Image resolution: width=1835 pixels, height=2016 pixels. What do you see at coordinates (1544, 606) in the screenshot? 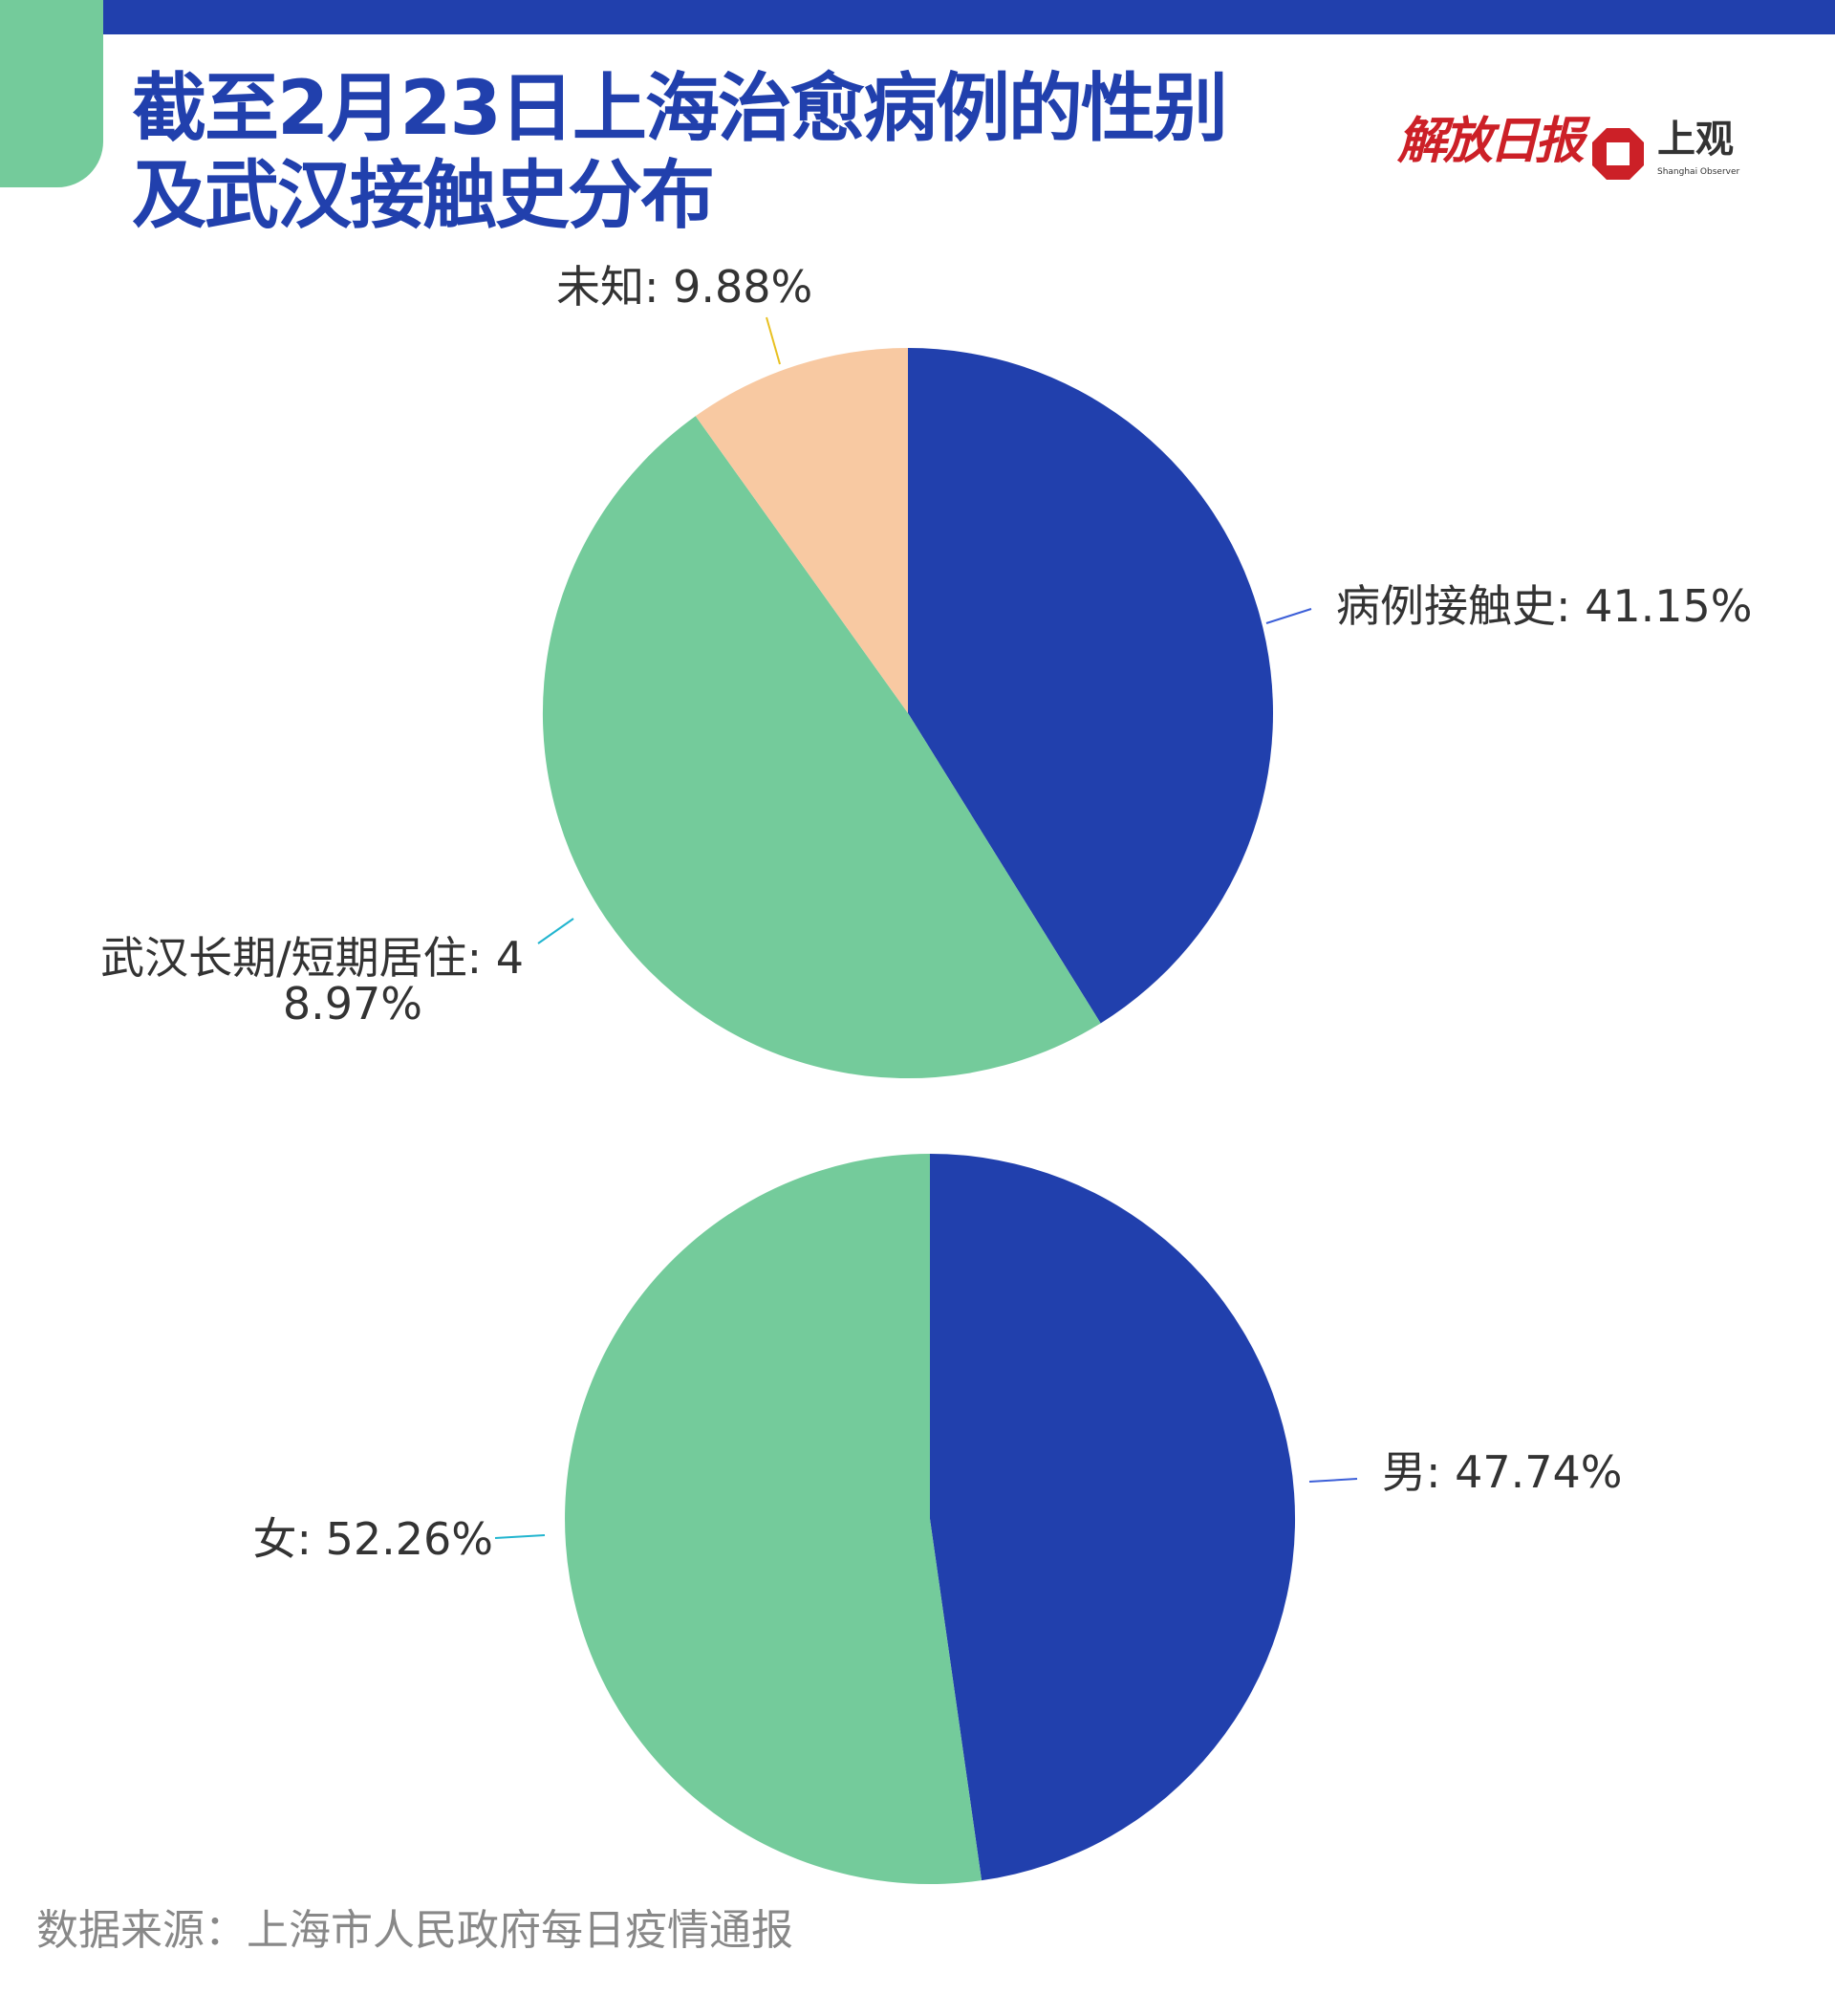
I see `slice-label-case-contact: 病例接触史: 41.15%` at bounding box center [1544, 606].